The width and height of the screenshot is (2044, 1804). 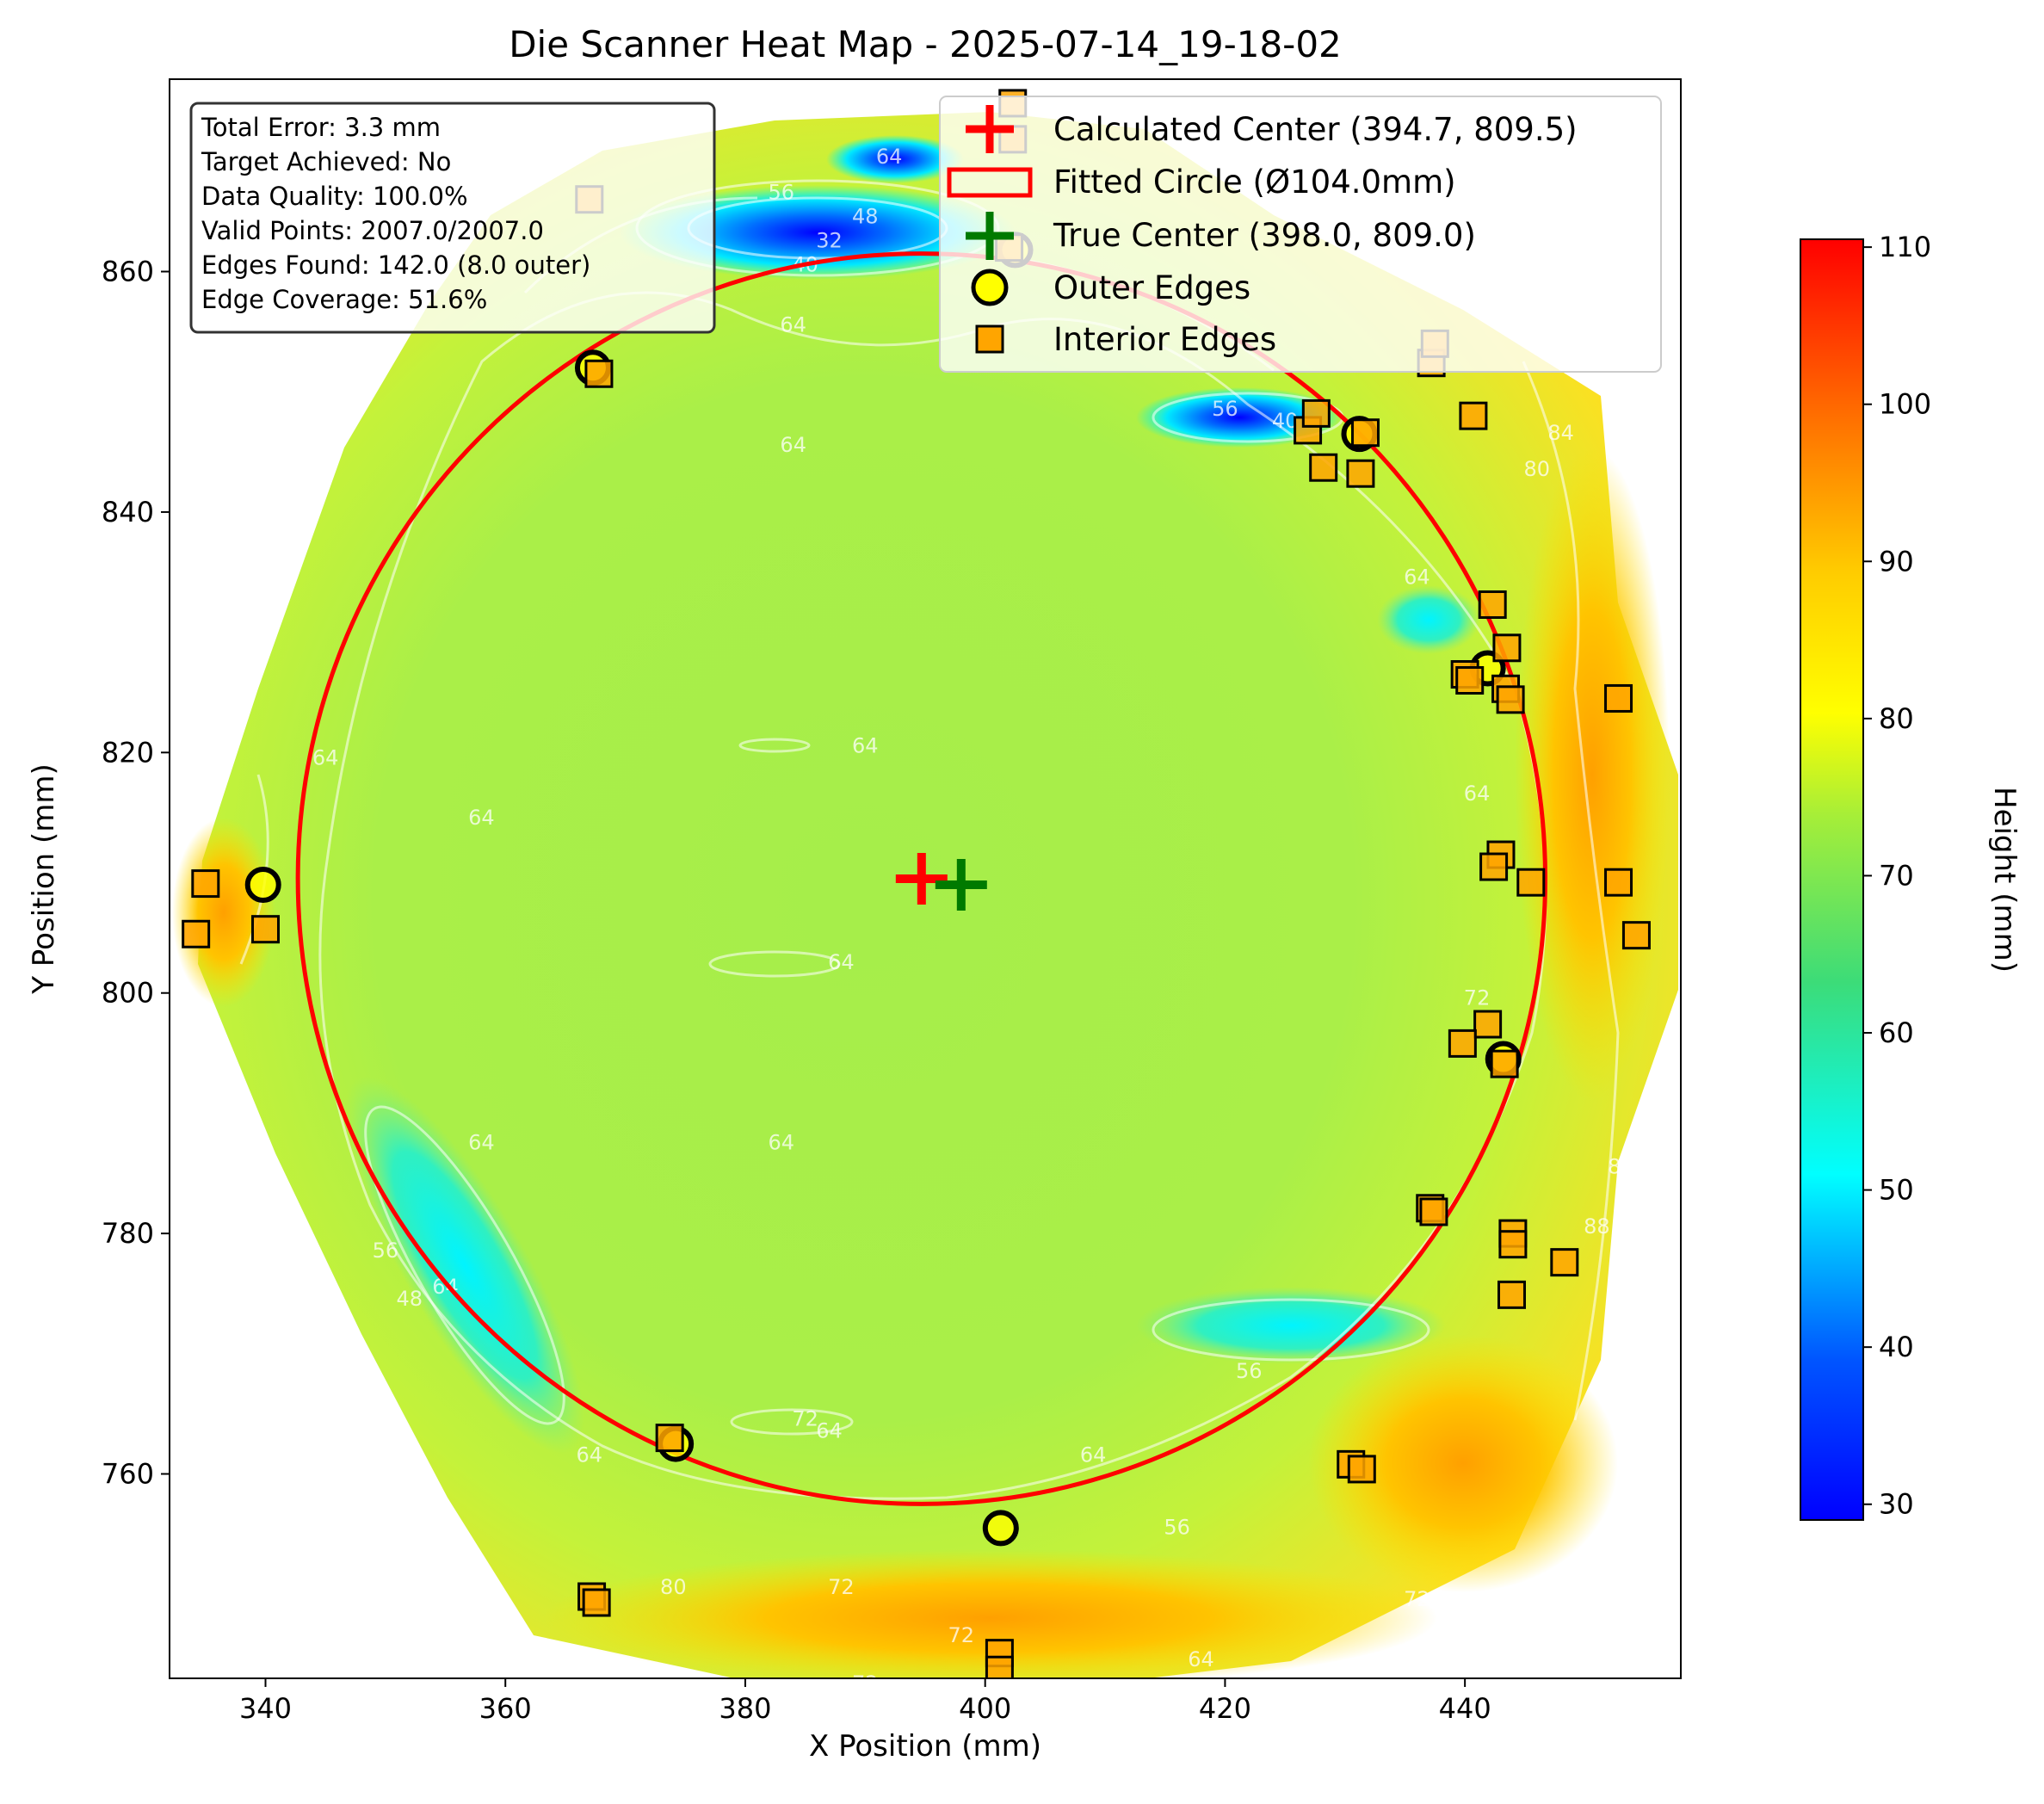 I want to click on colorbar, so click(x=1832, y=879).